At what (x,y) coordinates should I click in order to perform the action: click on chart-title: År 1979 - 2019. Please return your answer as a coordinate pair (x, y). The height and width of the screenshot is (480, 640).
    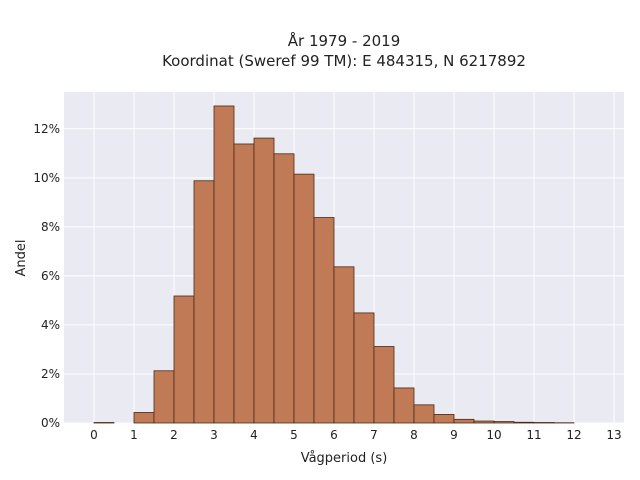
    Looking at the image, I should click on (344, 40).